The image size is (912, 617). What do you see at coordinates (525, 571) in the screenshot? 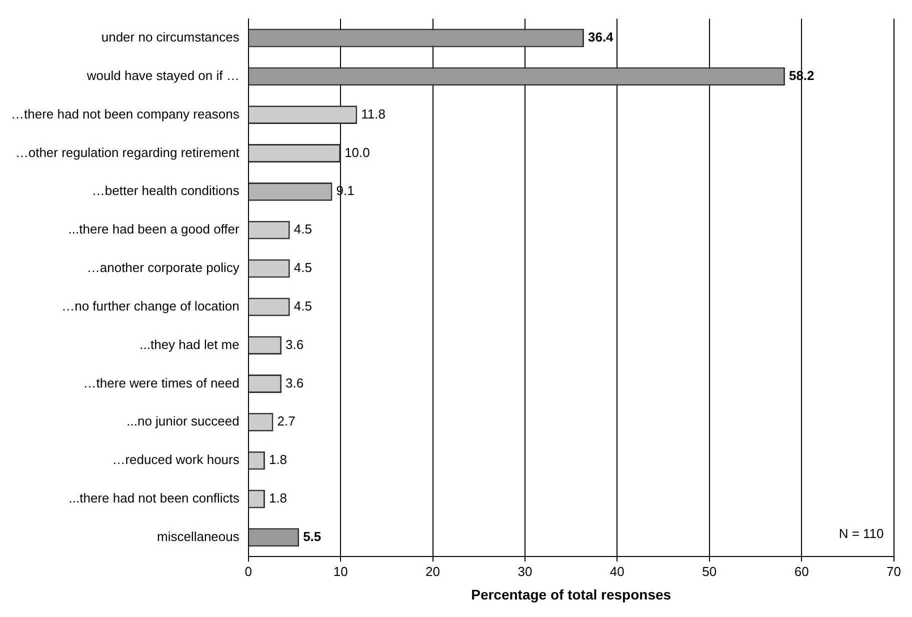
I see `x-tick-label: 30` at bounding box center [525, 571].